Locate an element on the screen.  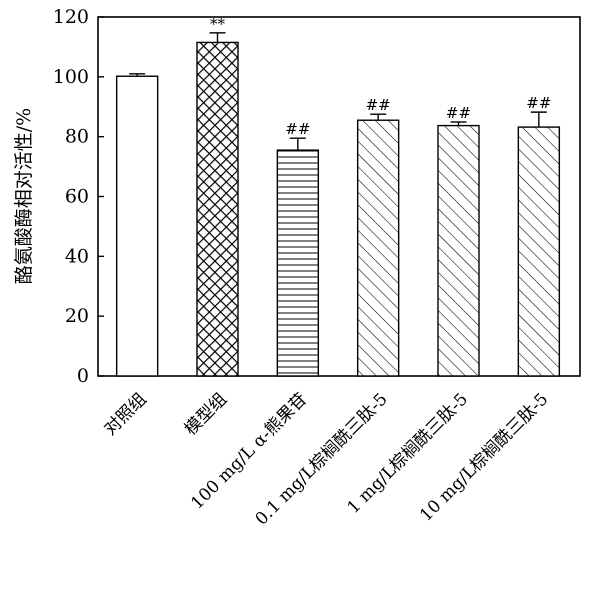
y-tick-label: 0 is located at coordinates (83, 376).